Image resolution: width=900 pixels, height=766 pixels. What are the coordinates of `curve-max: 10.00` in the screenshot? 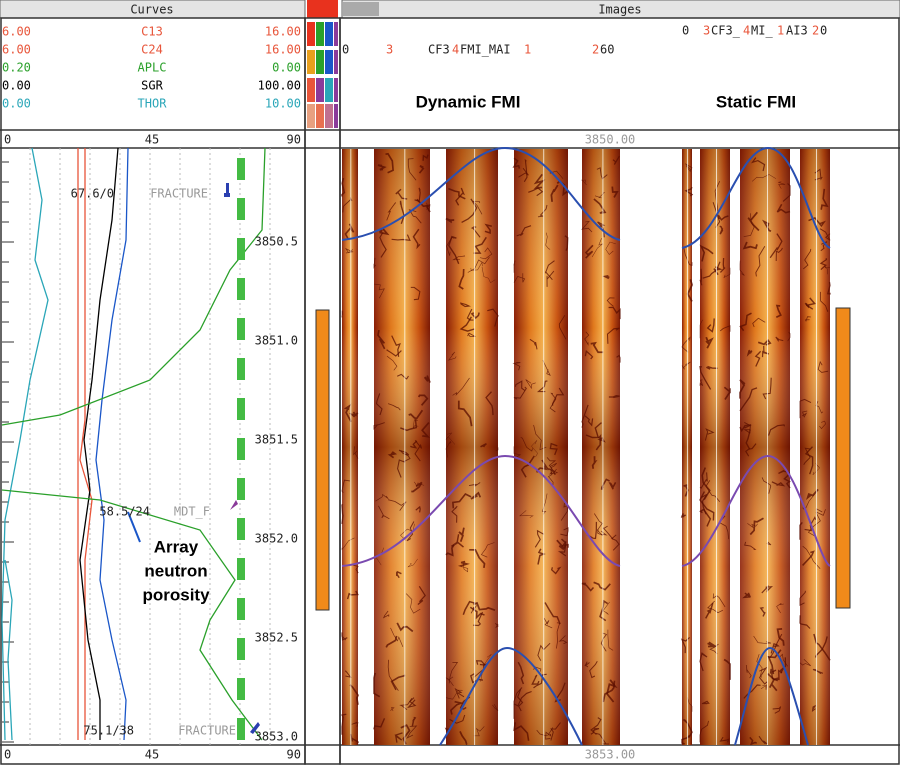 It's located at (283, 104).